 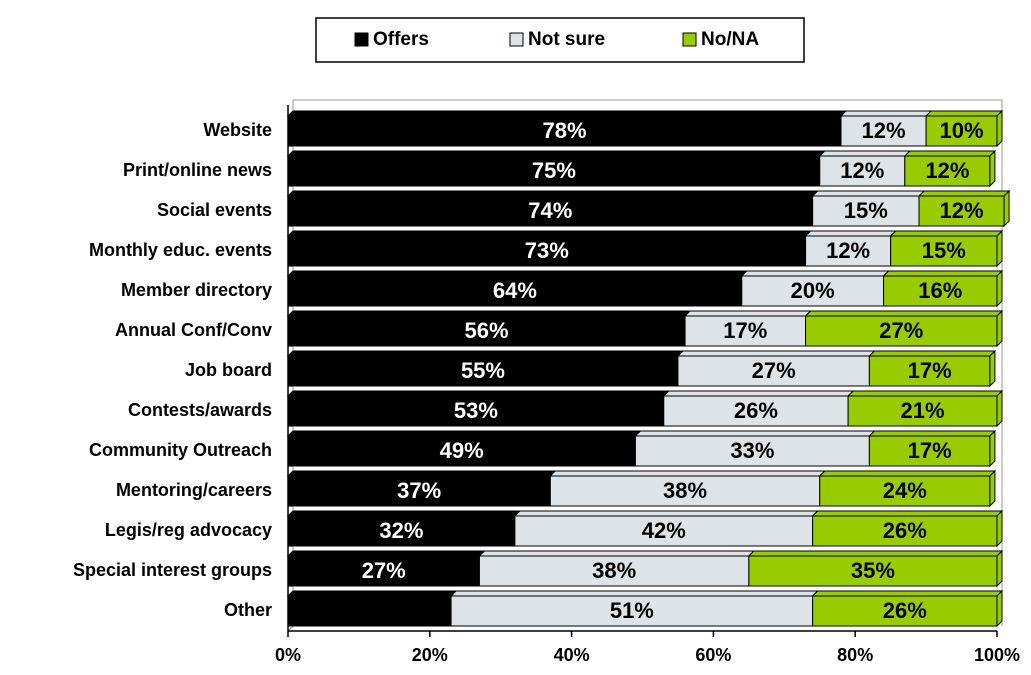 What do you see at coordinates (462, 450) in the screenshot?
I see `data-label: 49%` at bounding box center [462, 450].